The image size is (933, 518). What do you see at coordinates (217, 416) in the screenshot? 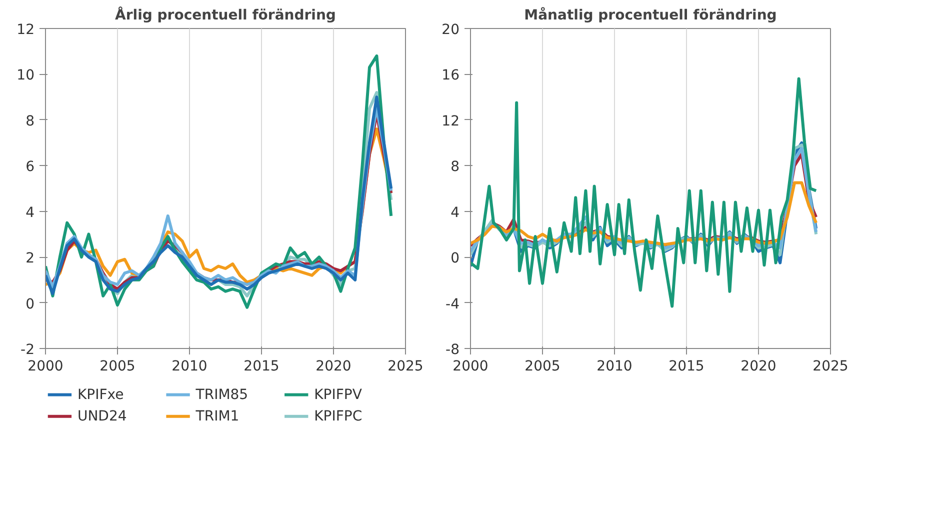
I see `legend-label: TRIM1` at bounding box center [217, 416].